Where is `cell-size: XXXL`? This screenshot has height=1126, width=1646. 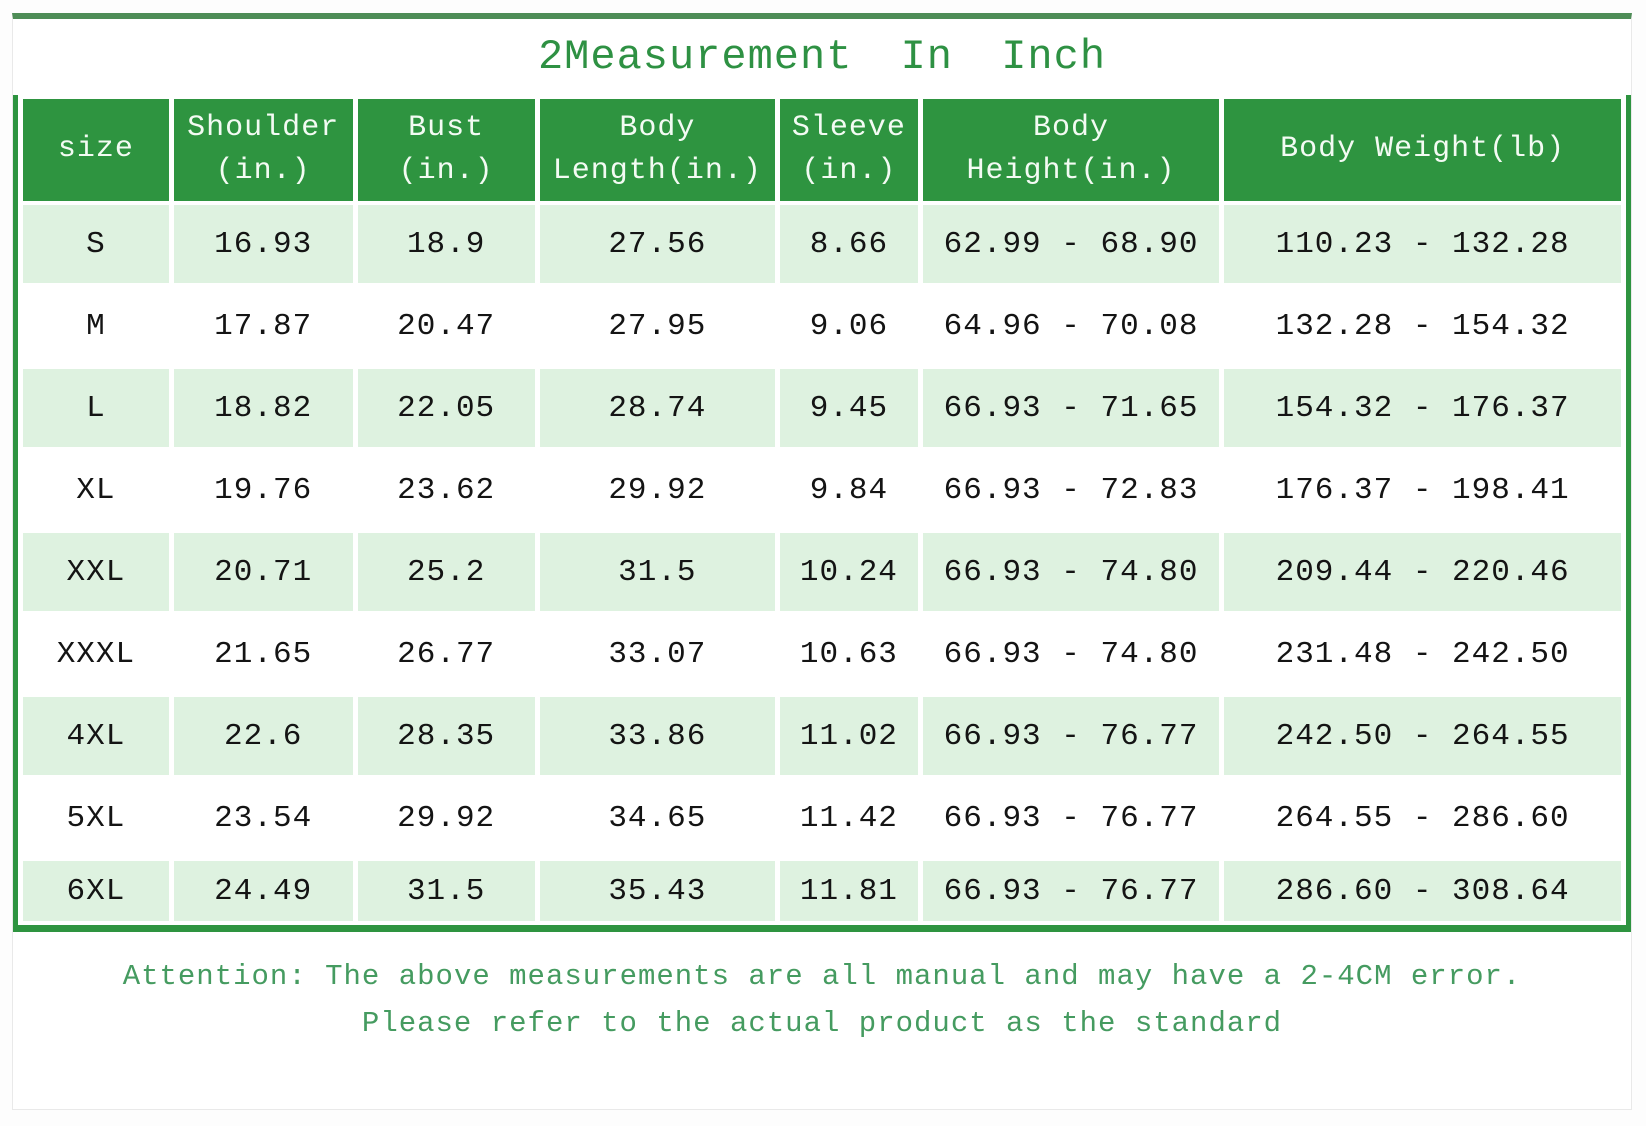
cell-size: XXXL is located at coordinates (96, 654).